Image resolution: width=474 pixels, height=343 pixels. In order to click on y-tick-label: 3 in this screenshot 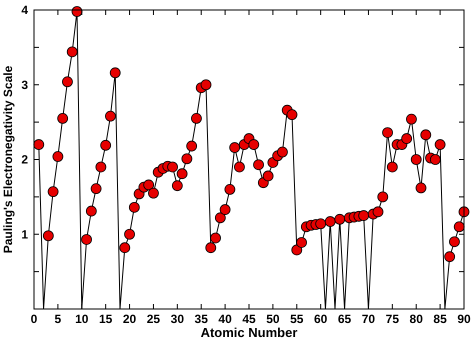, I will do `click(24, 85)`.